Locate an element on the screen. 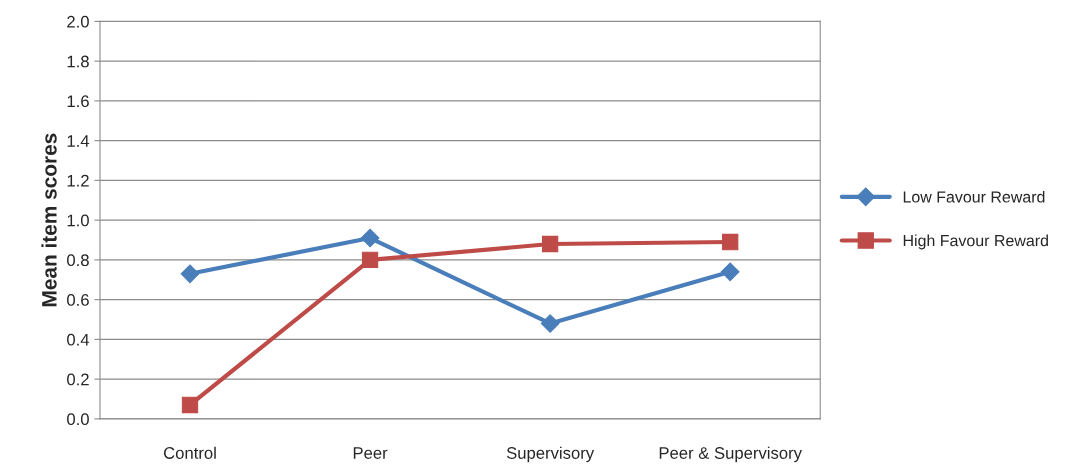 The image size is (1075, 476). y-tick-label: 1.2 is located at coordinates (78, 180).